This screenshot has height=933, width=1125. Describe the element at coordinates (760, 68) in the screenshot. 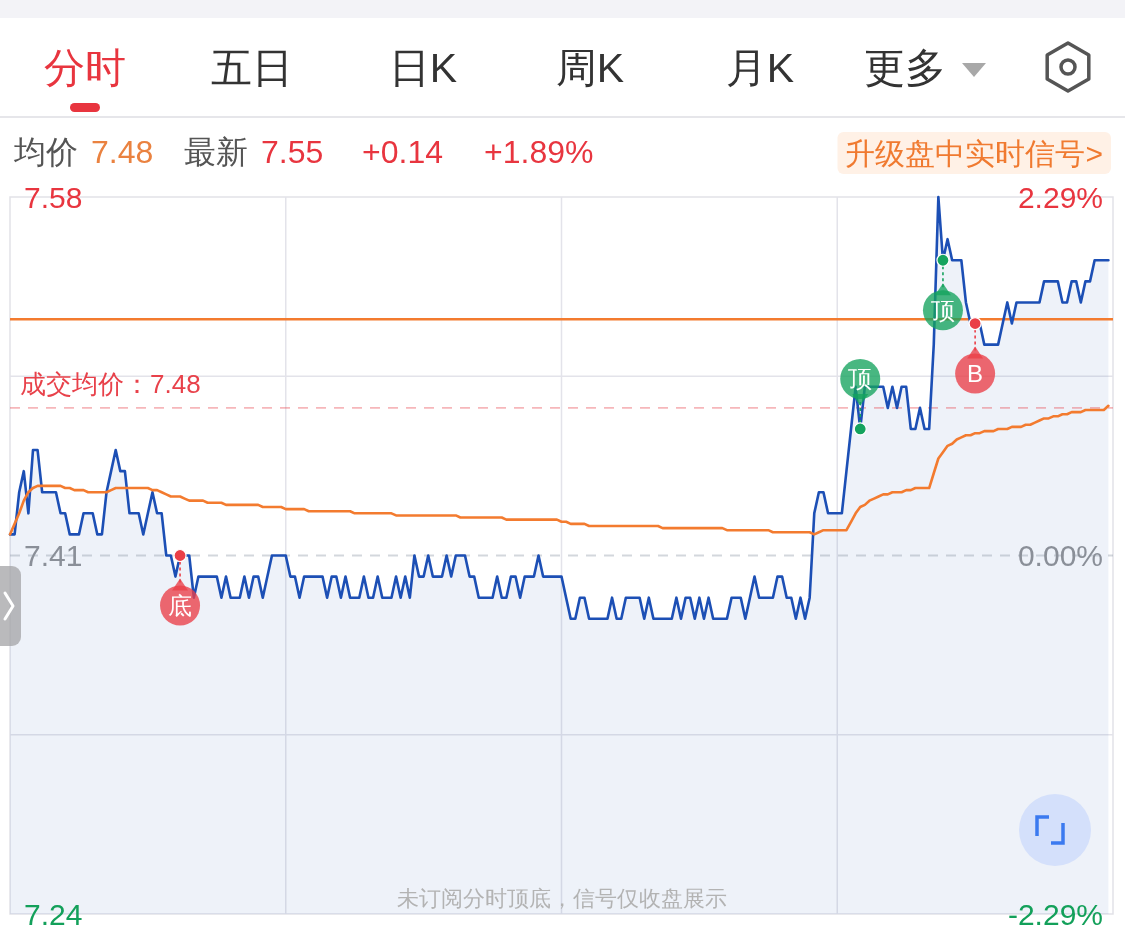

I see `text: 月K` at that location.